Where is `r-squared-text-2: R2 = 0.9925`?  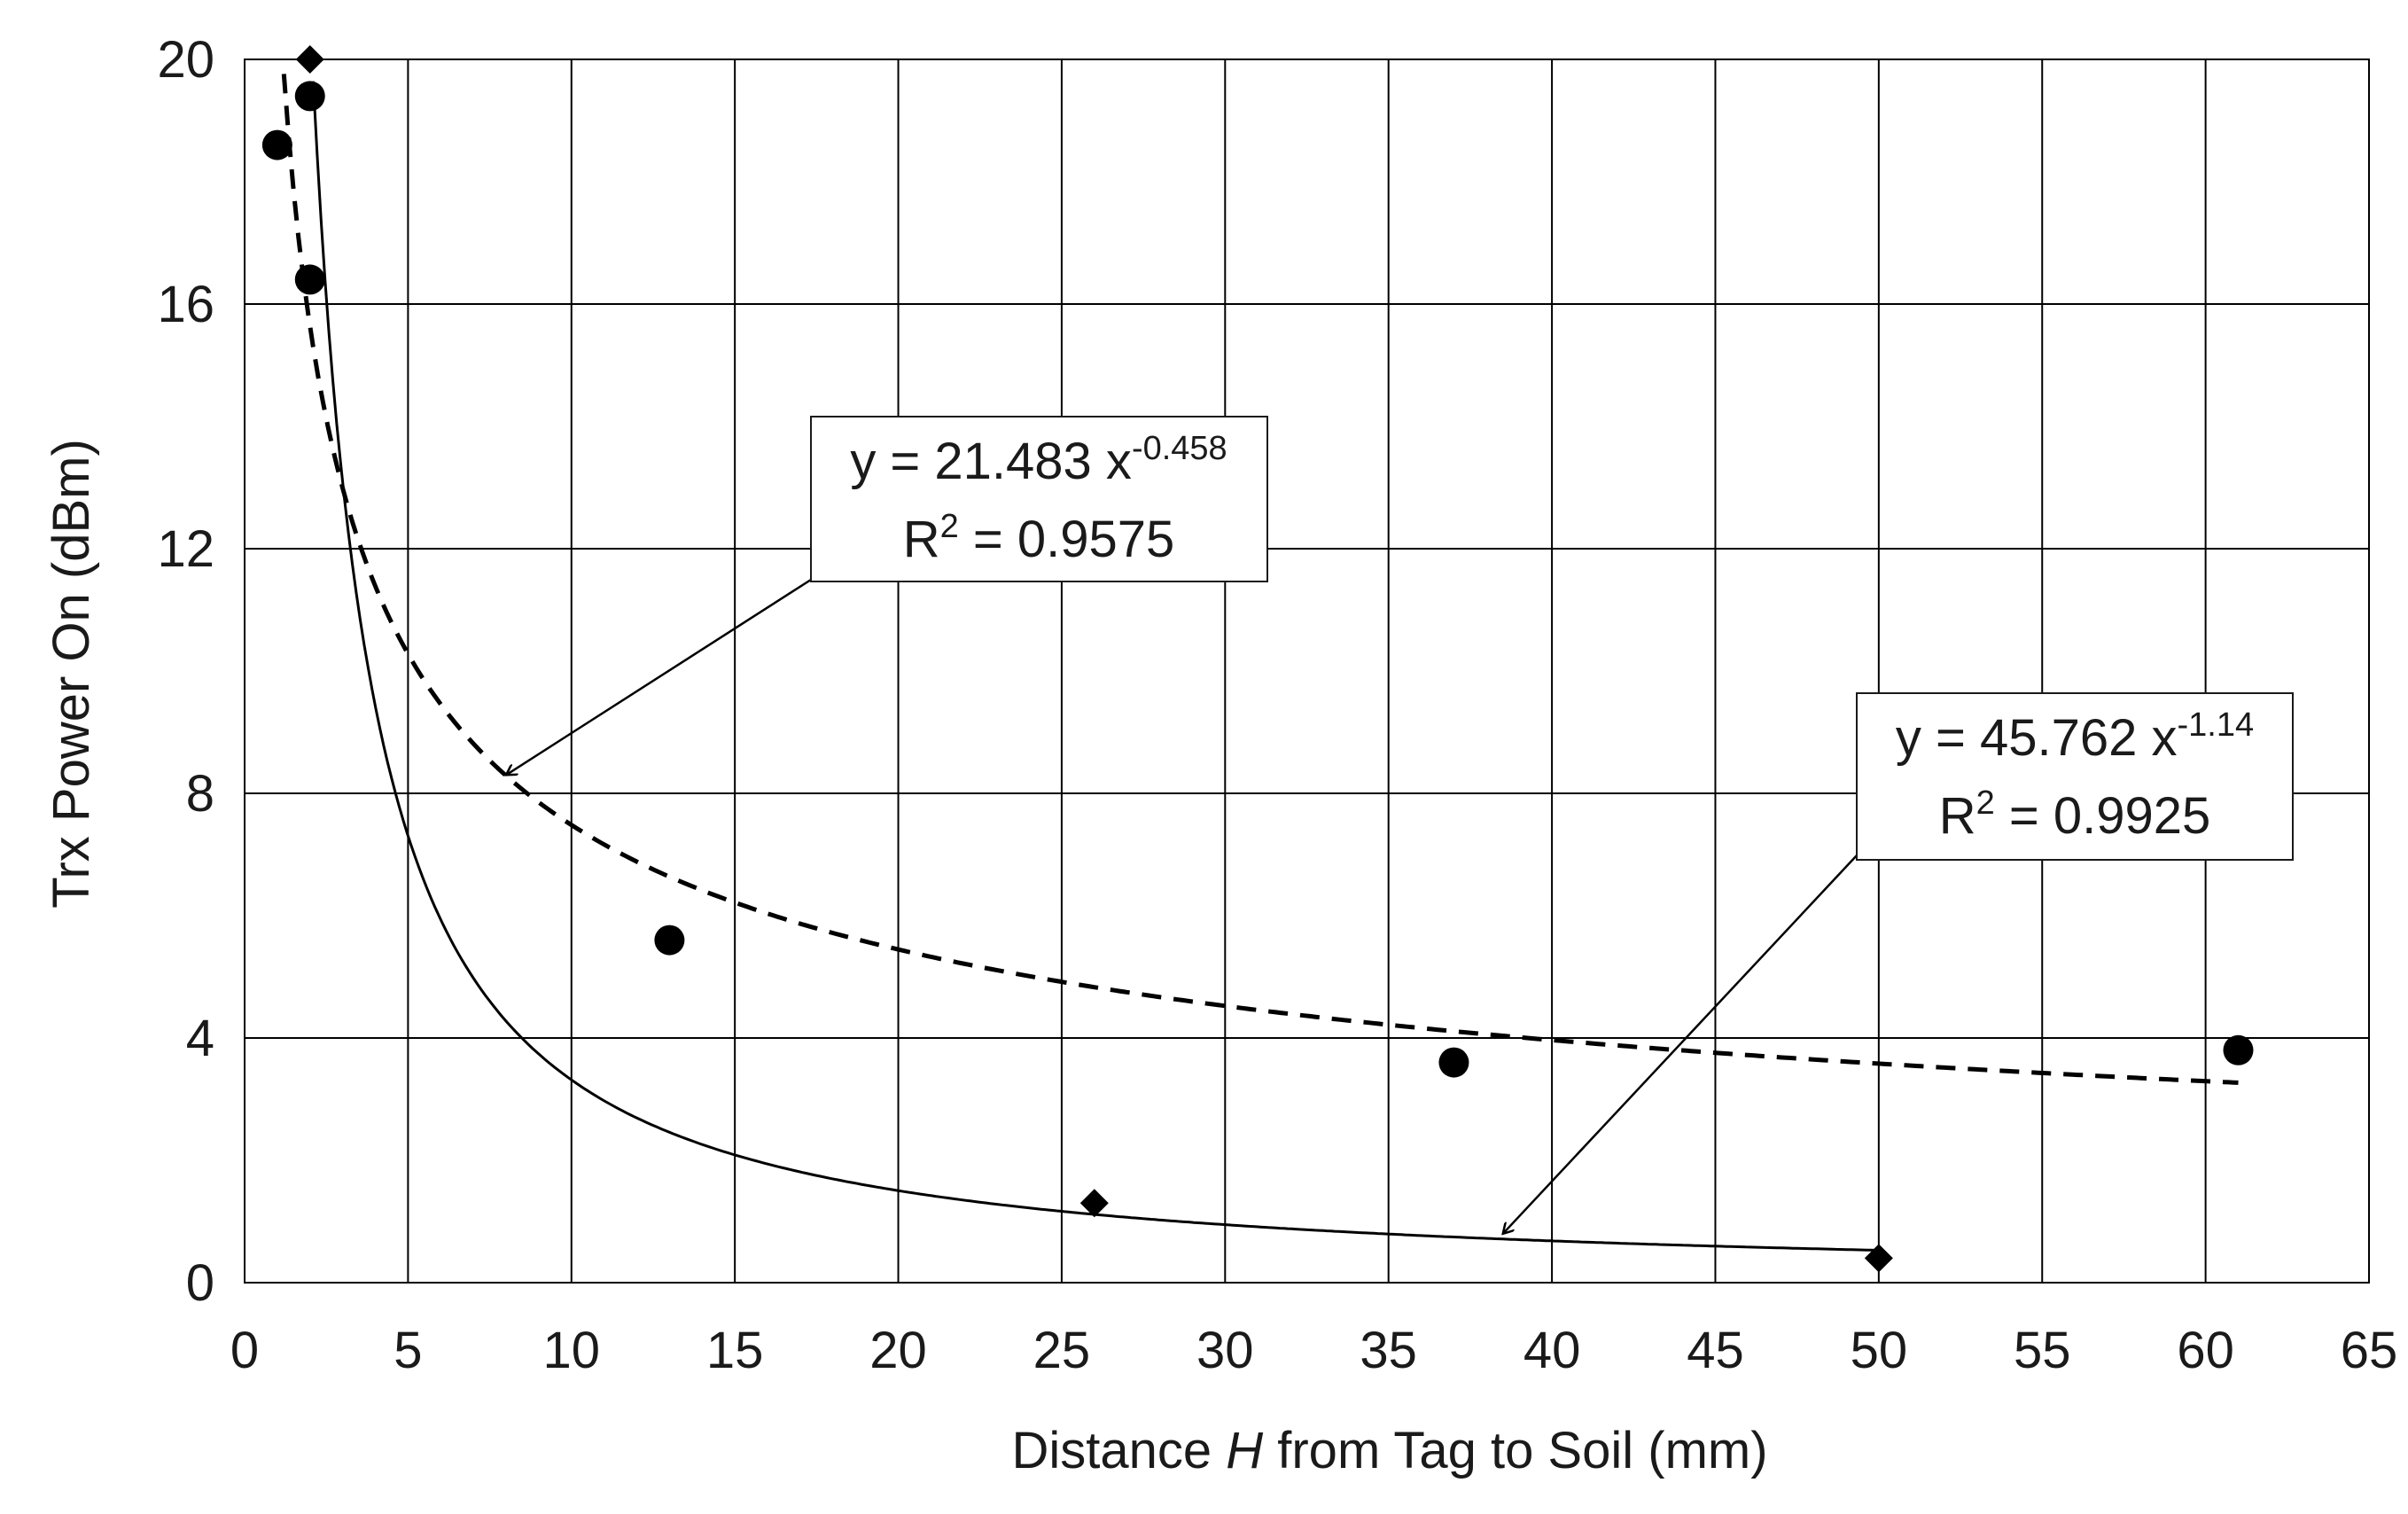
r-squared-text-2: R2 = 0.9925 is located at coordinates (2075, 814).